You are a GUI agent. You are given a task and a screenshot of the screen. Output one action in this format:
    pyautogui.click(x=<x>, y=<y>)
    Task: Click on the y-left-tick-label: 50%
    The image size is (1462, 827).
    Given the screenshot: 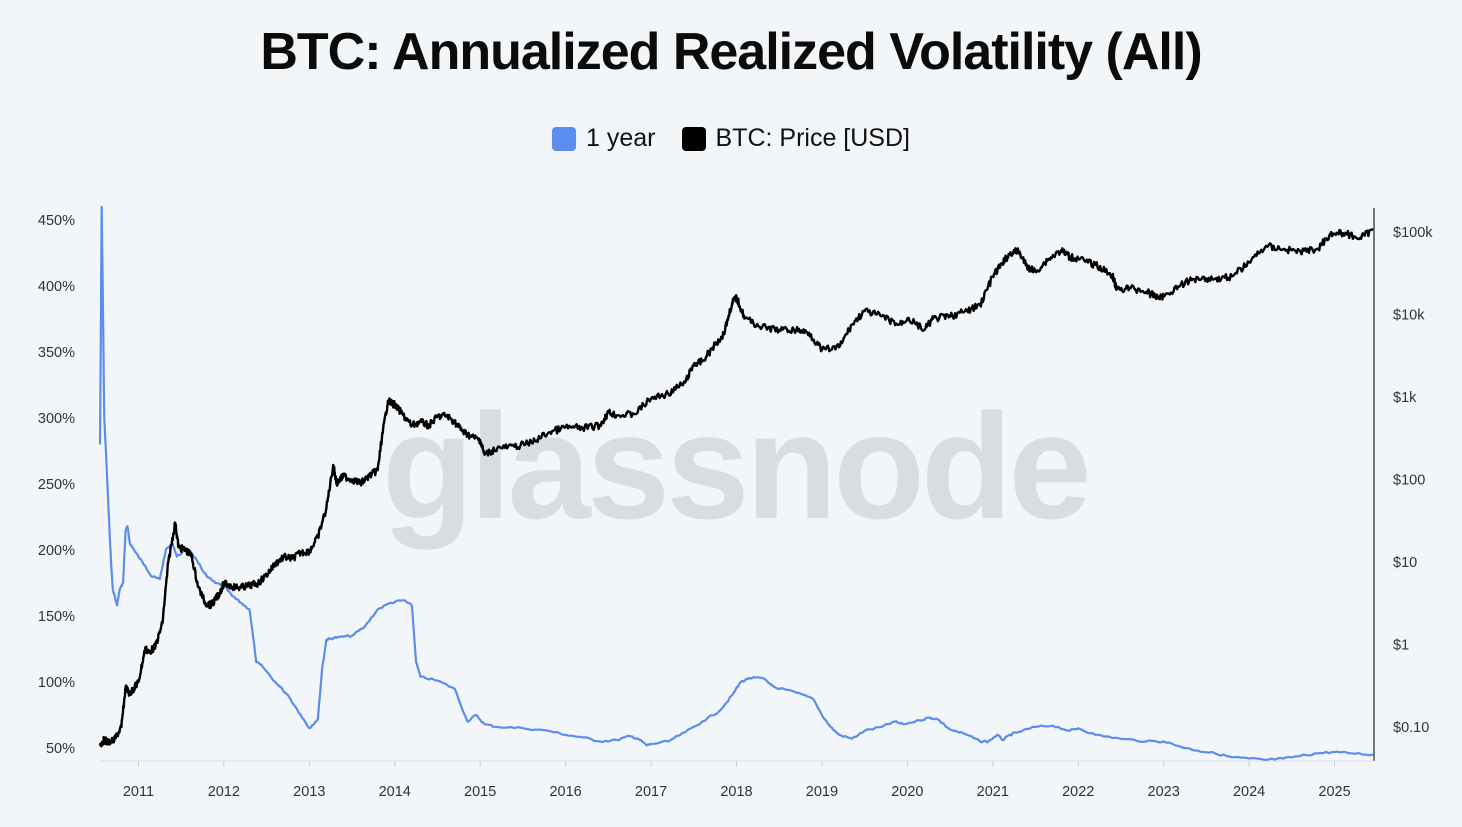 What is the action you would take?
    pyautogui.click(x=60, y=749)
    